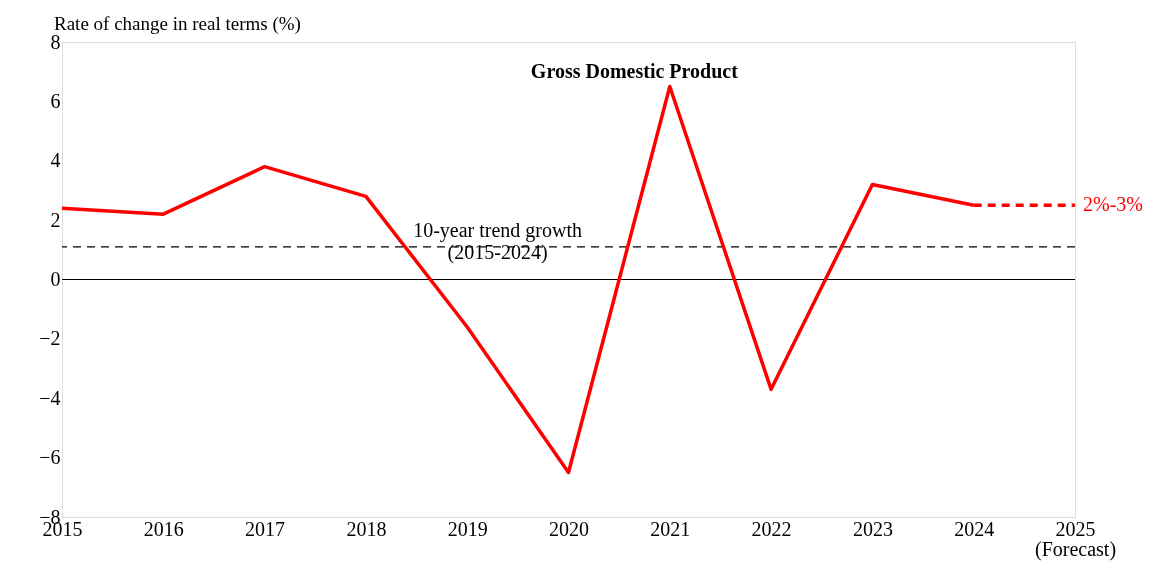 The image size is (1162, 577). I want to click on y-tick-label: 4, so click(55, 160).